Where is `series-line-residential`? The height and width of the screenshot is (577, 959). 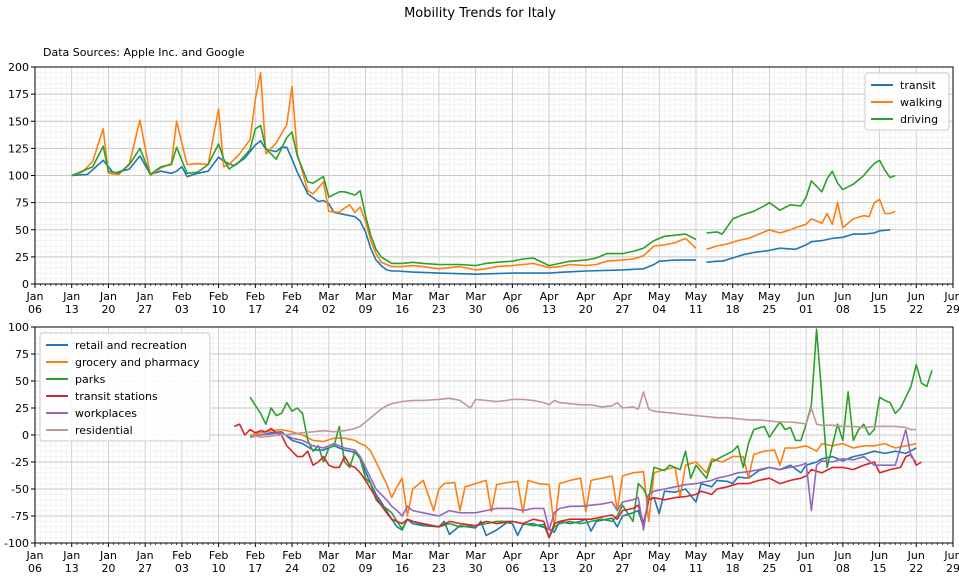 series-line-residential is located at coordinates (583, 414).